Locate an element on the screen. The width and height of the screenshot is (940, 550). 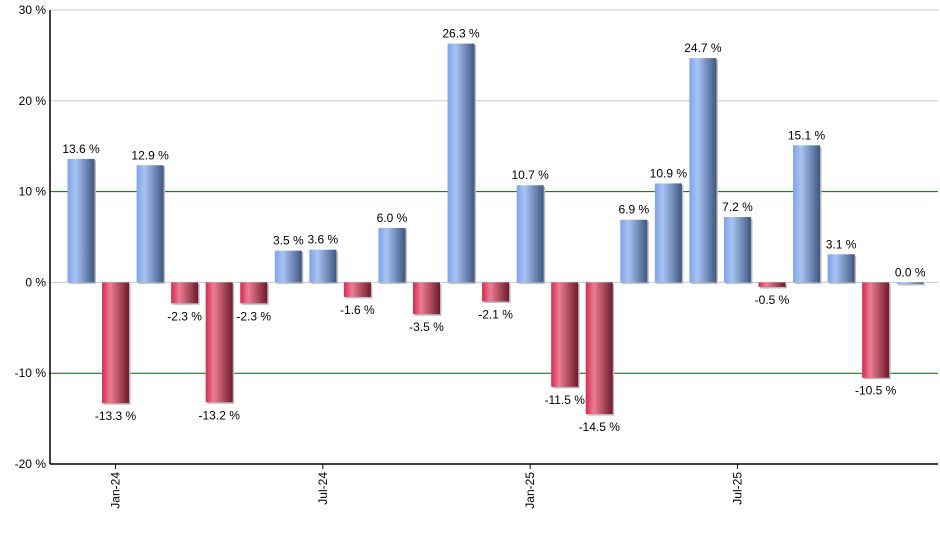
data-label: 3.5 % is located at coordinates (288, 241).